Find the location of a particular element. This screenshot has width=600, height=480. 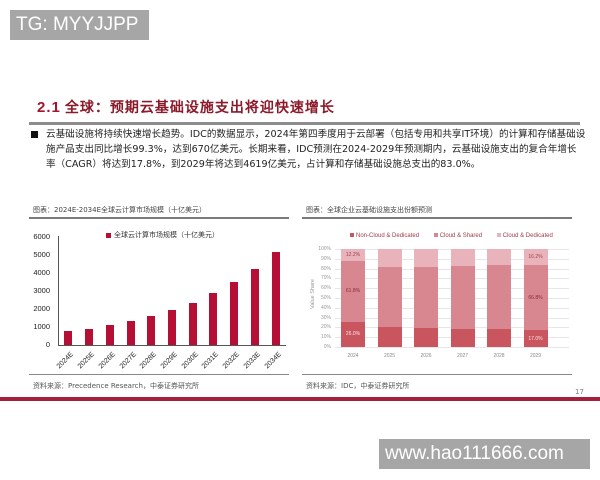

bar-2033E is located at coordinates (254, 307).